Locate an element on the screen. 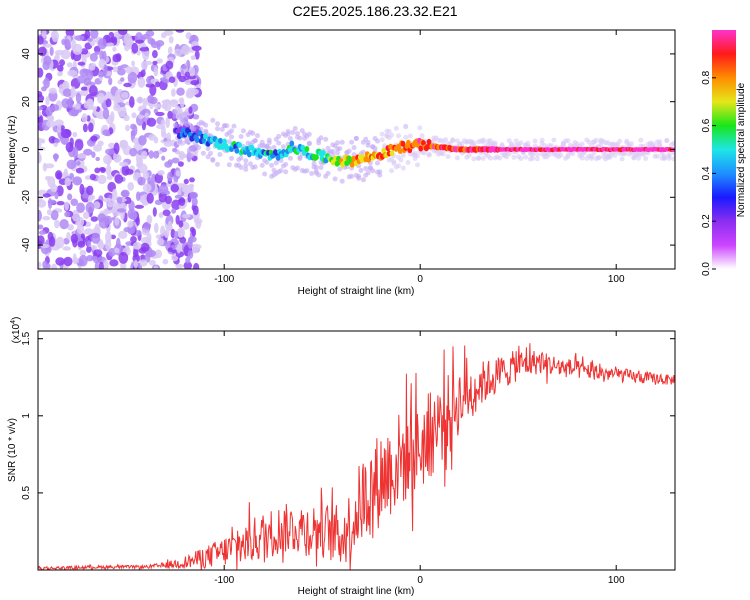 The height and width of the screenshot is (600, 750). spectrogram-x-tick-label: 100 is located at coordinates (616, 279).